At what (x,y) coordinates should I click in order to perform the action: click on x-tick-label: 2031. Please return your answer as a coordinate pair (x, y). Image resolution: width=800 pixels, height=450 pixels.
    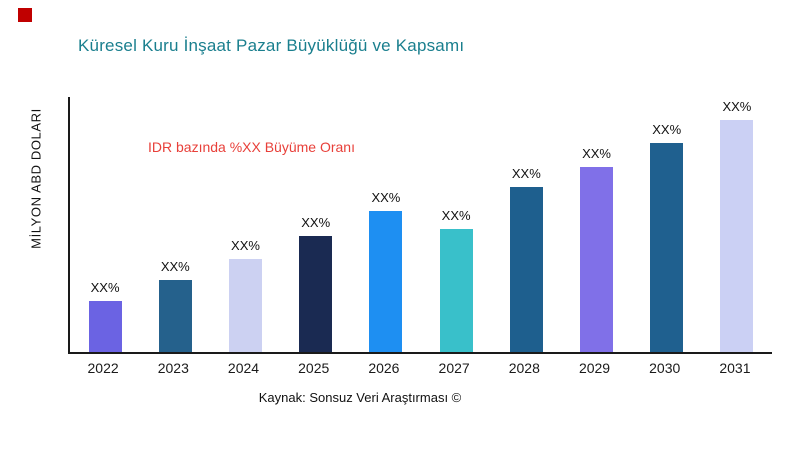
    Looking at the image, I should click on (735, 368).